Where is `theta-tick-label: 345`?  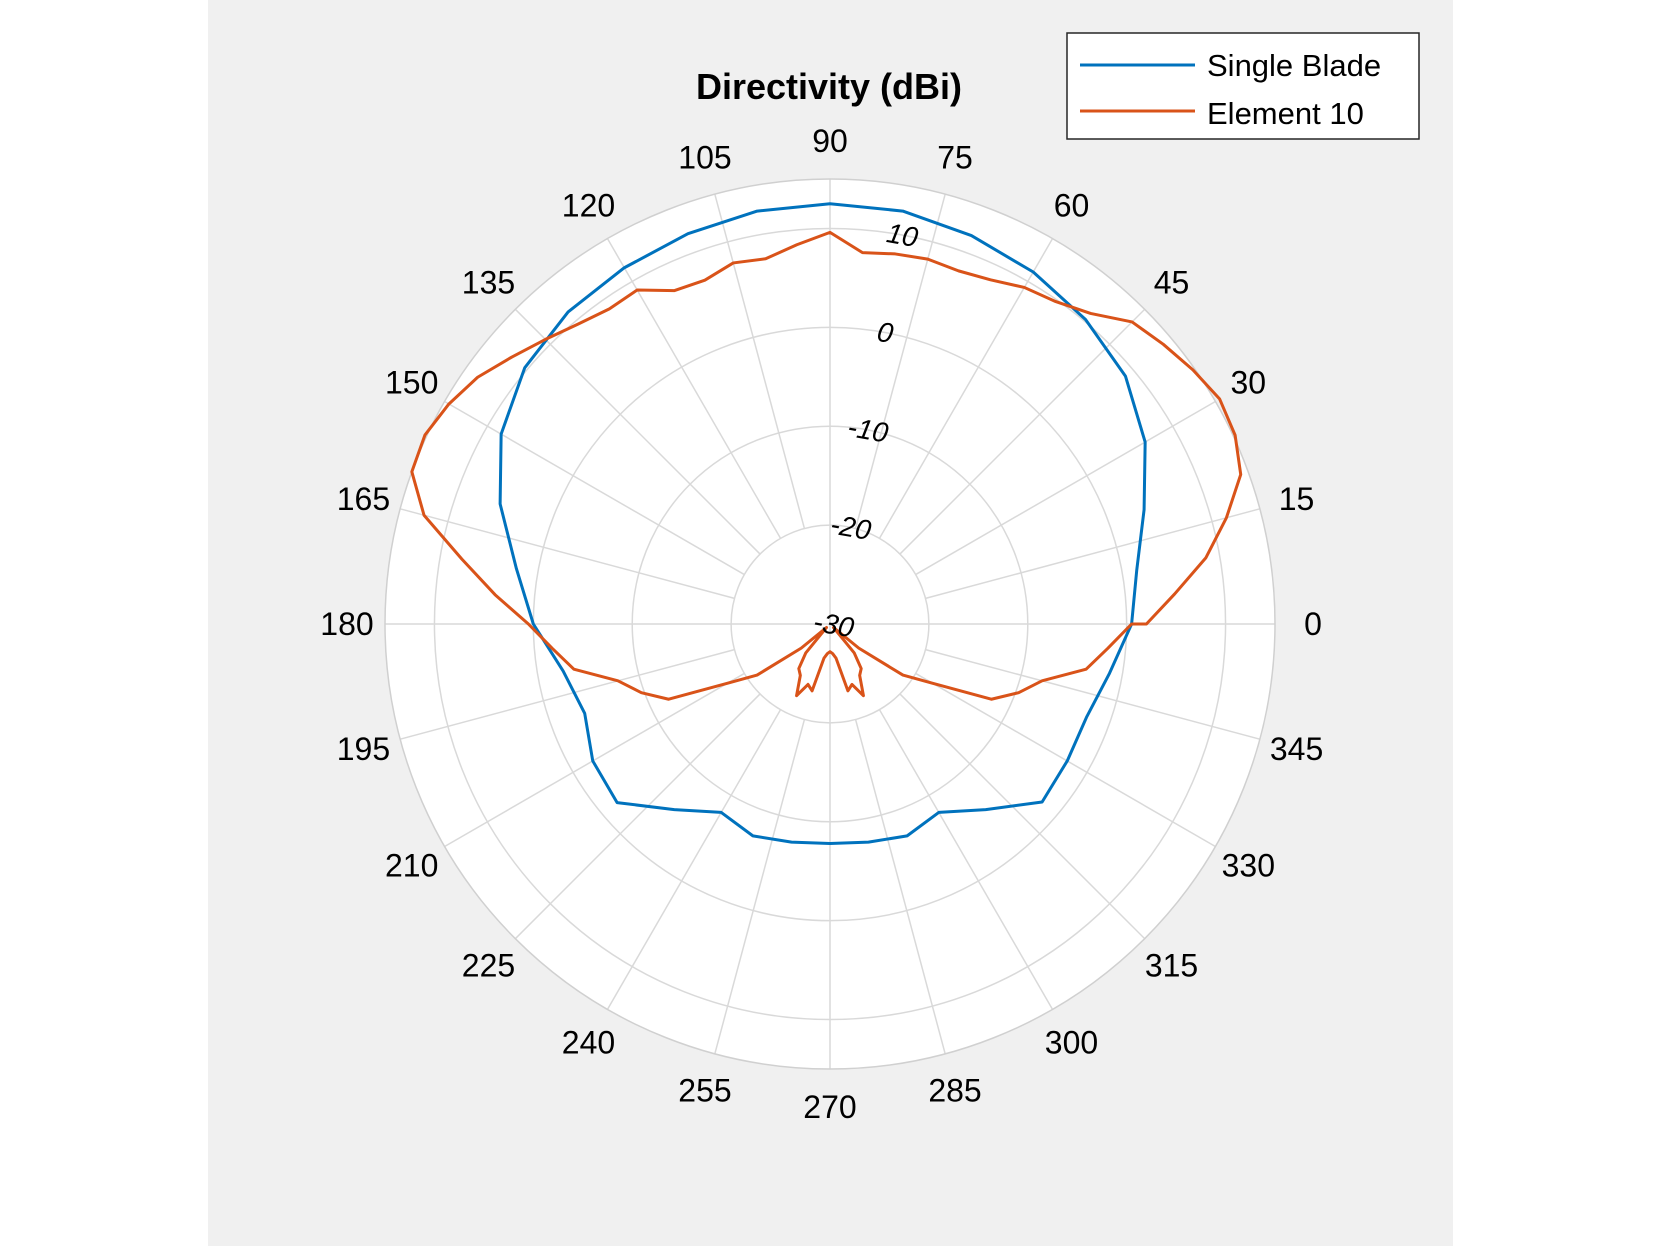 theta-tick-label: 345 is located at coordinates (1296, 749).